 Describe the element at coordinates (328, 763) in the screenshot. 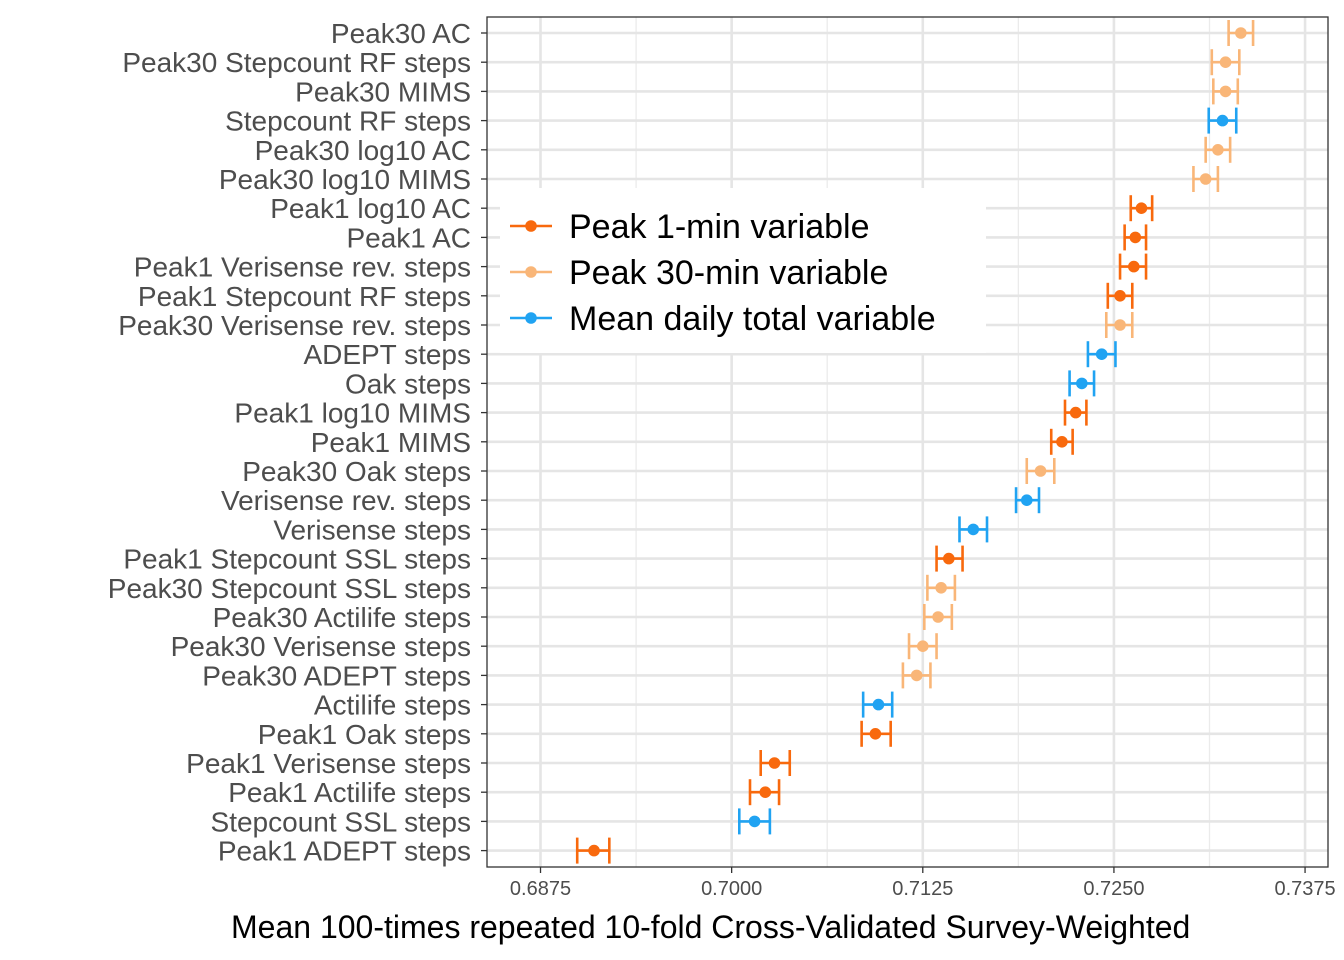

I see `y-tick-label: Peak1 Verisense steps` at that location.